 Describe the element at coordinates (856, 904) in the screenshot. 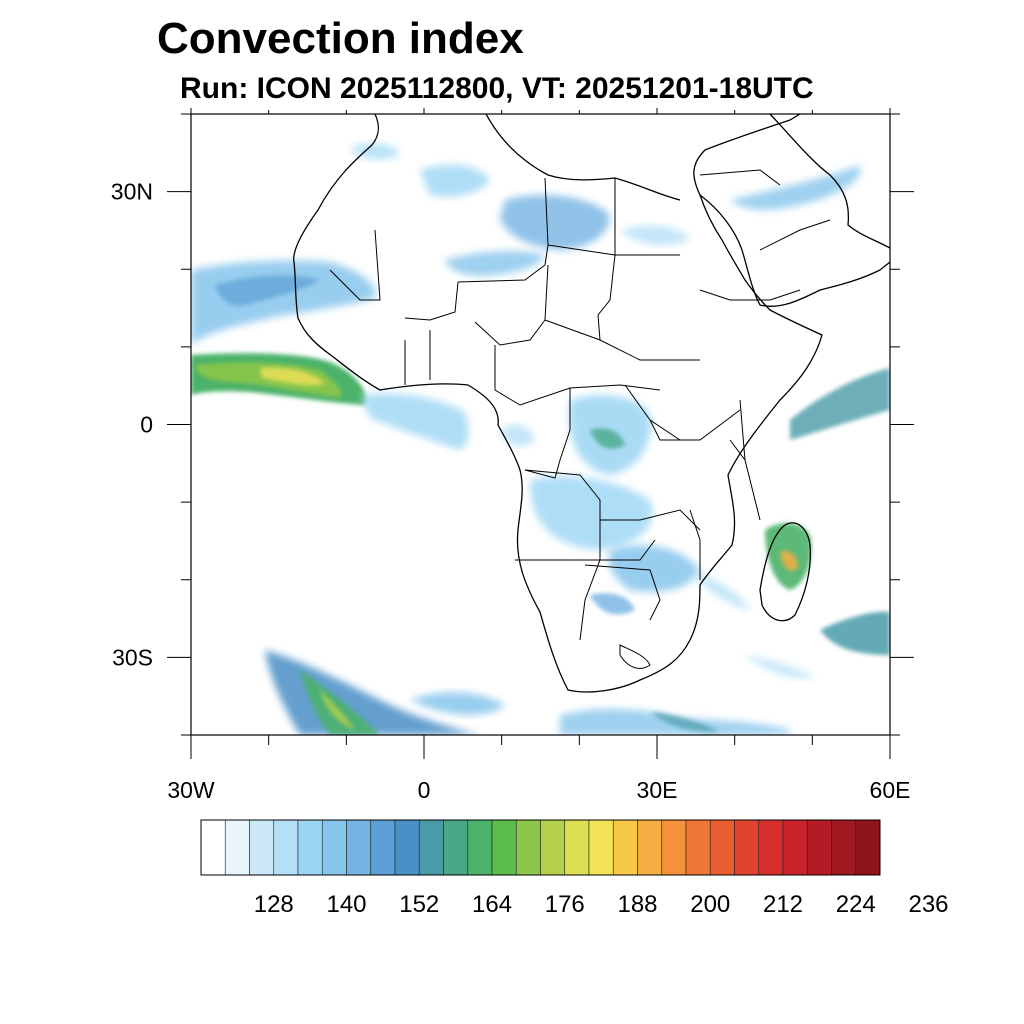

I see `colorbar-label: 224` at that location.